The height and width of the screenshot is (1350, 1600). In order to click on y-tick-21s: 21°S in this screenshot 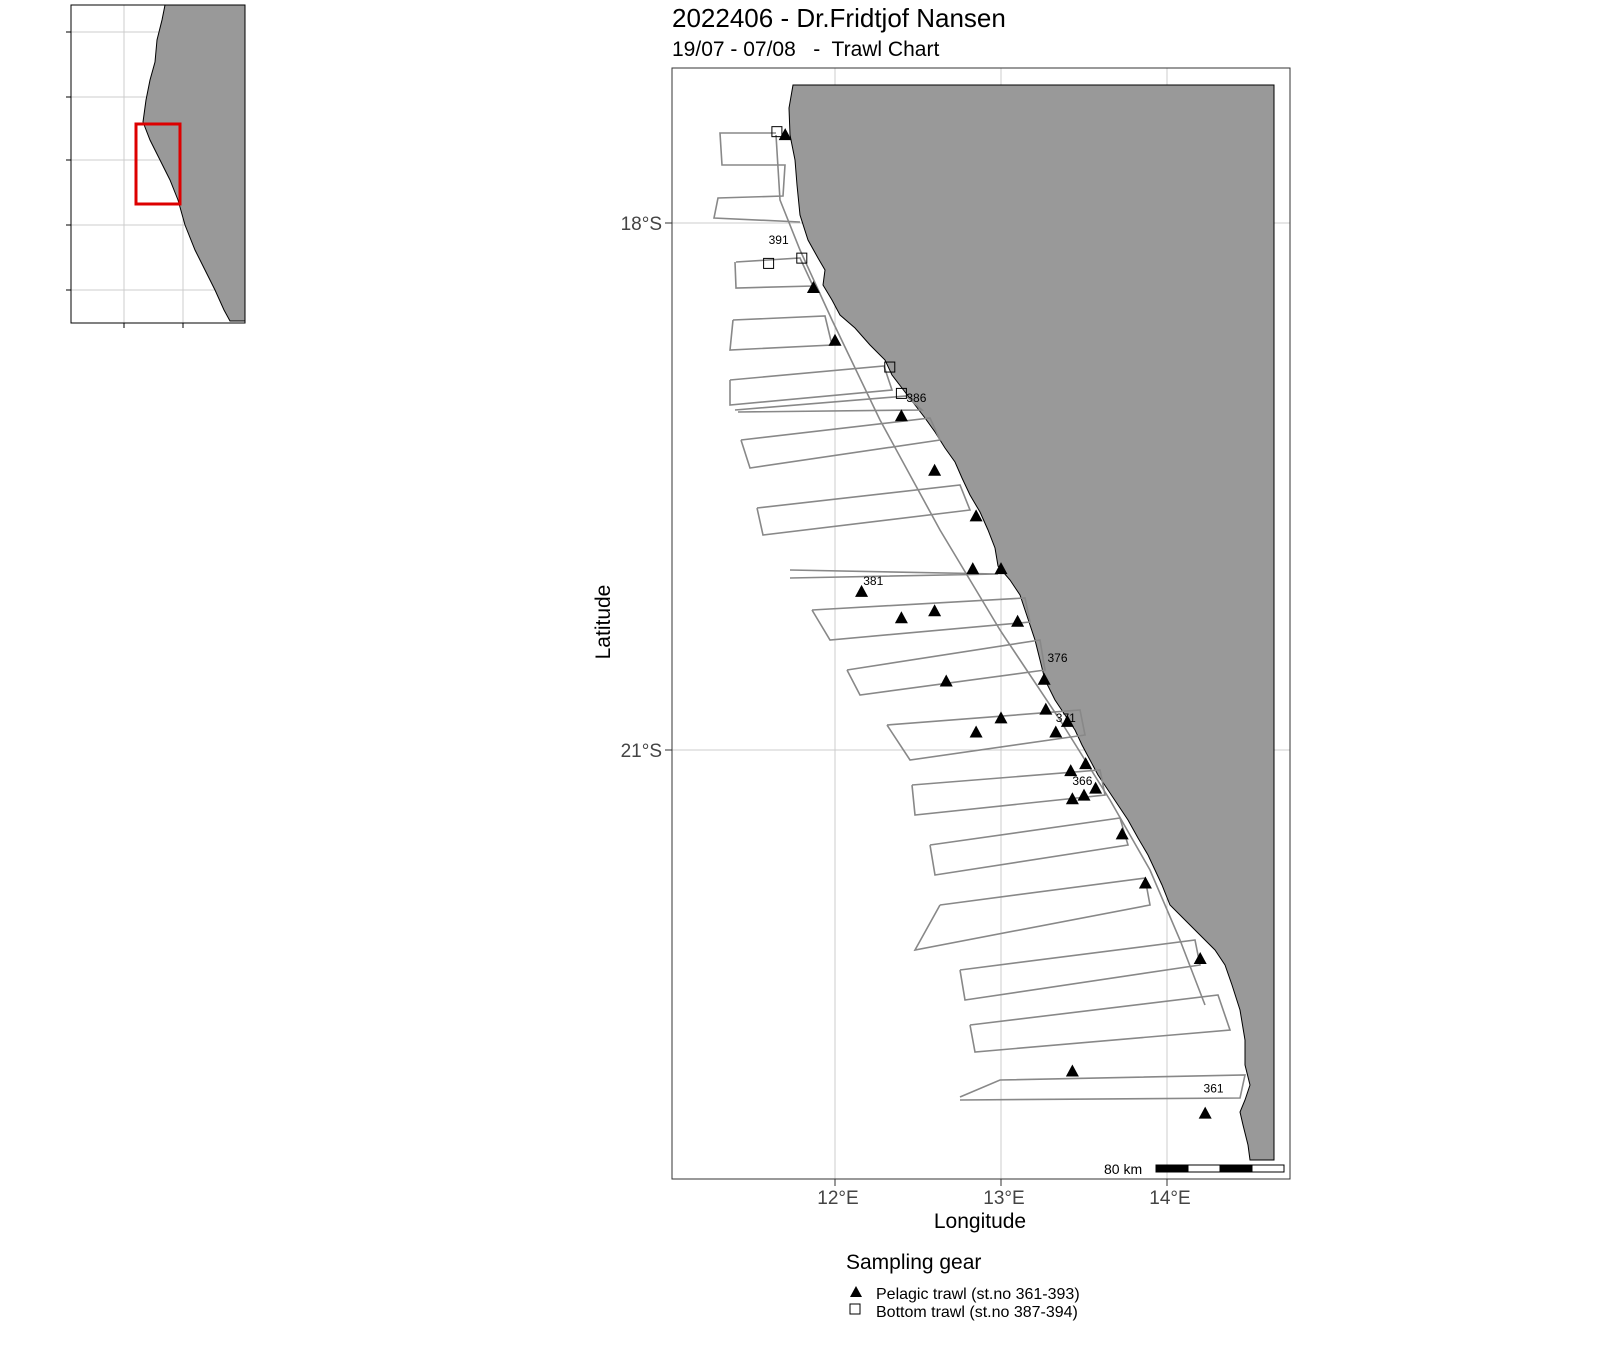, I will do `click(641, 751)`.